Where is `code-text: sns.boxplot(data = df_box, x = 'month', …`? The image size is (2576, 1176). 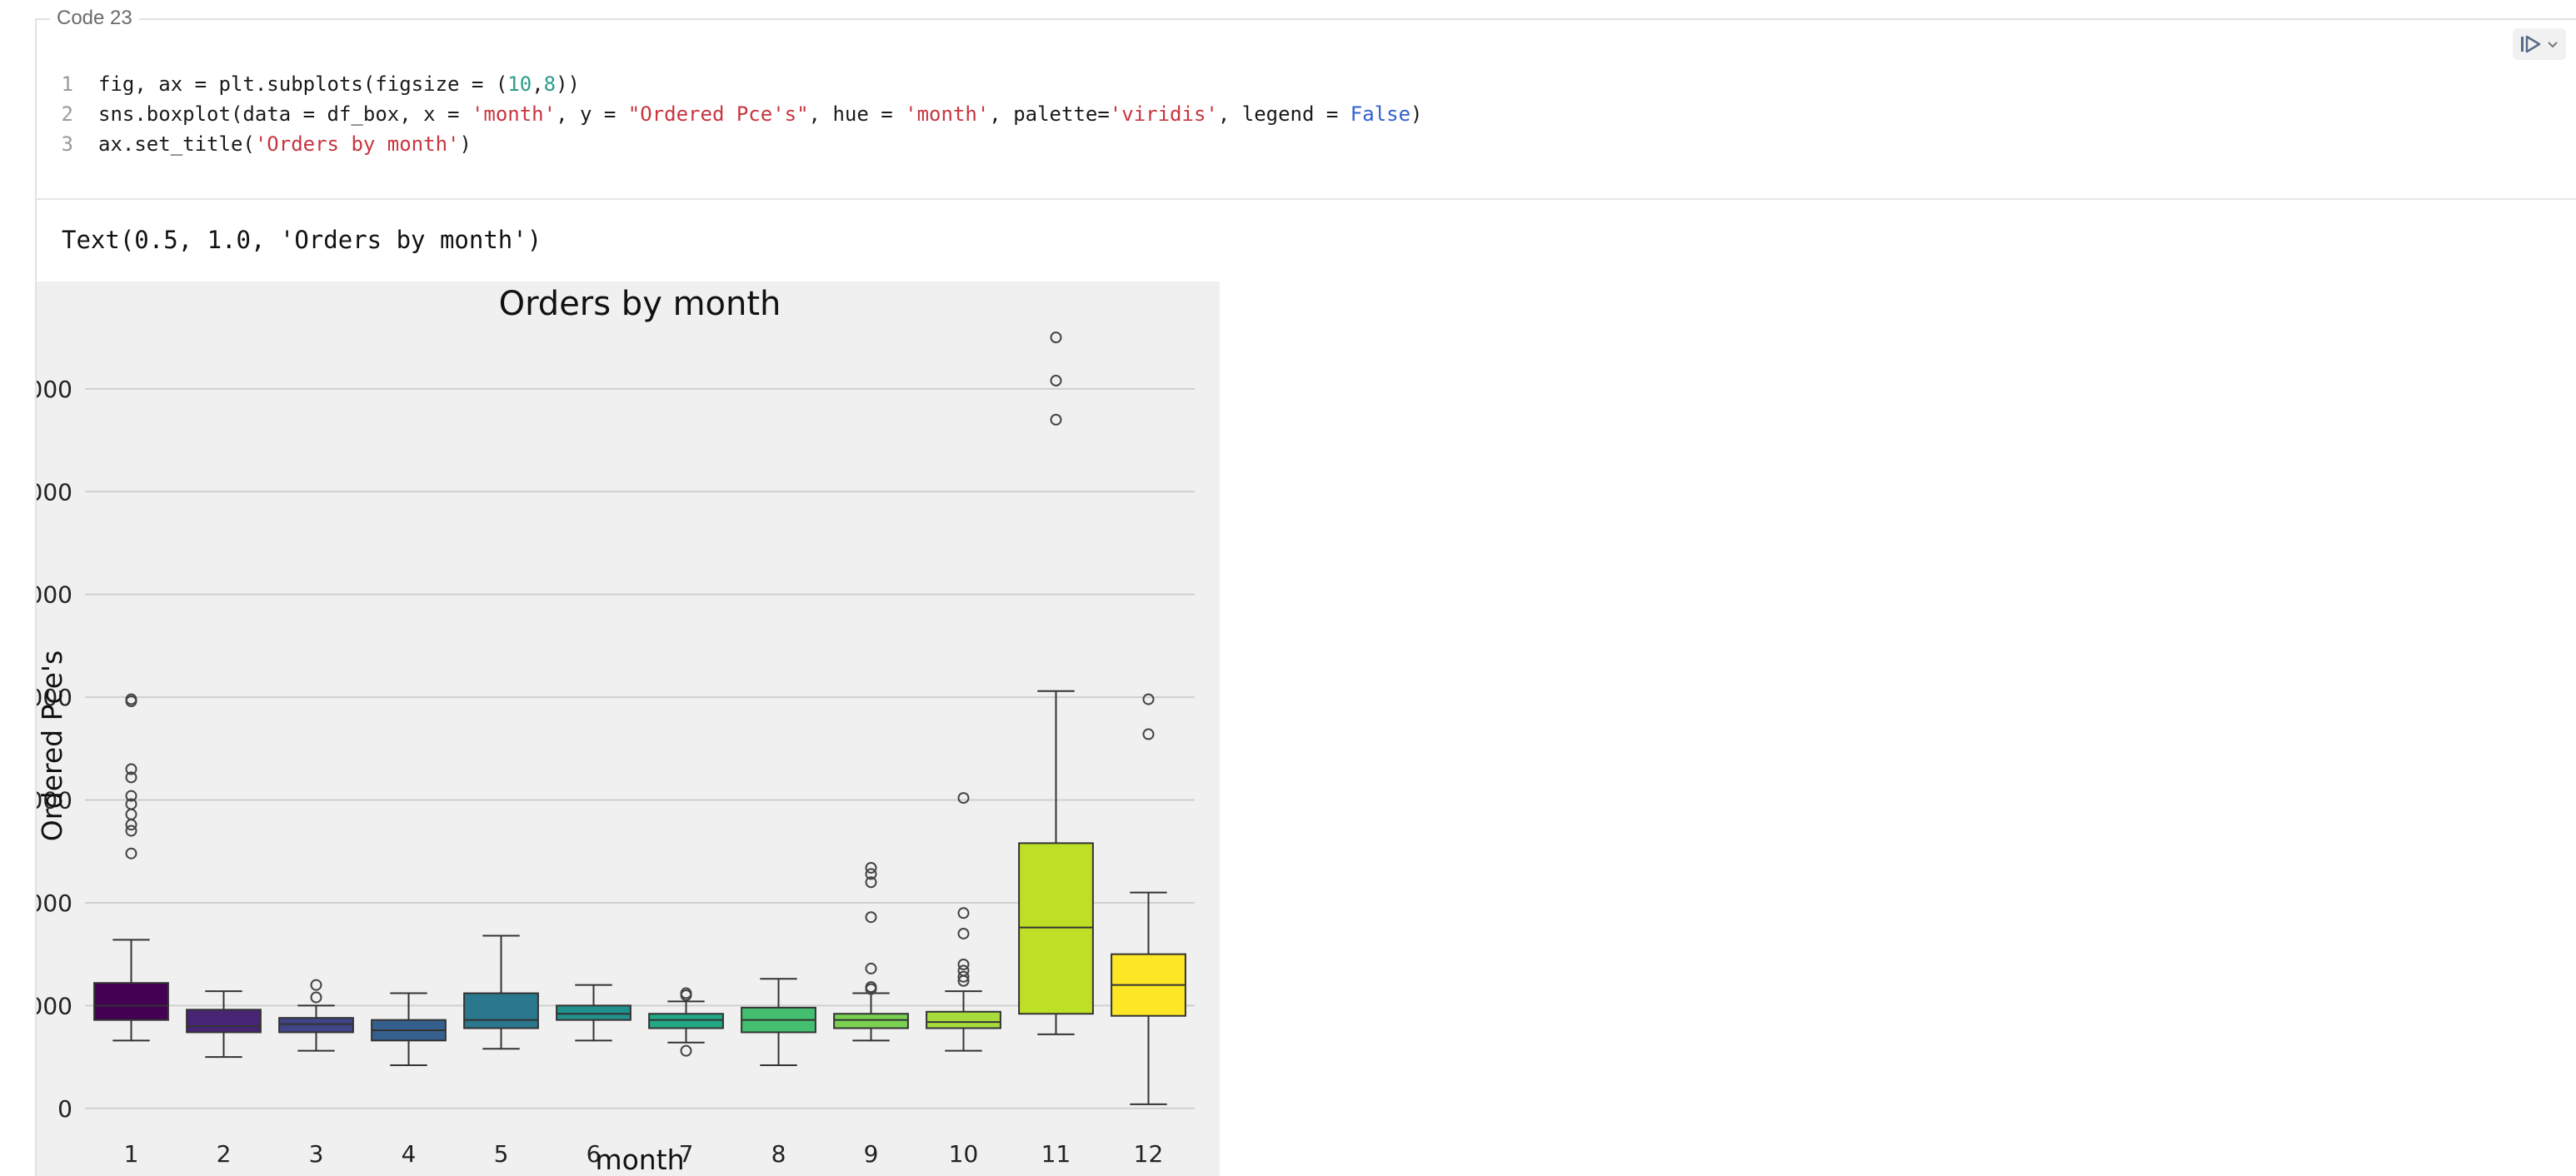
code-text: sns.boxplot(data = df_box, x = 'month', … is located at coordinates (760, 114).